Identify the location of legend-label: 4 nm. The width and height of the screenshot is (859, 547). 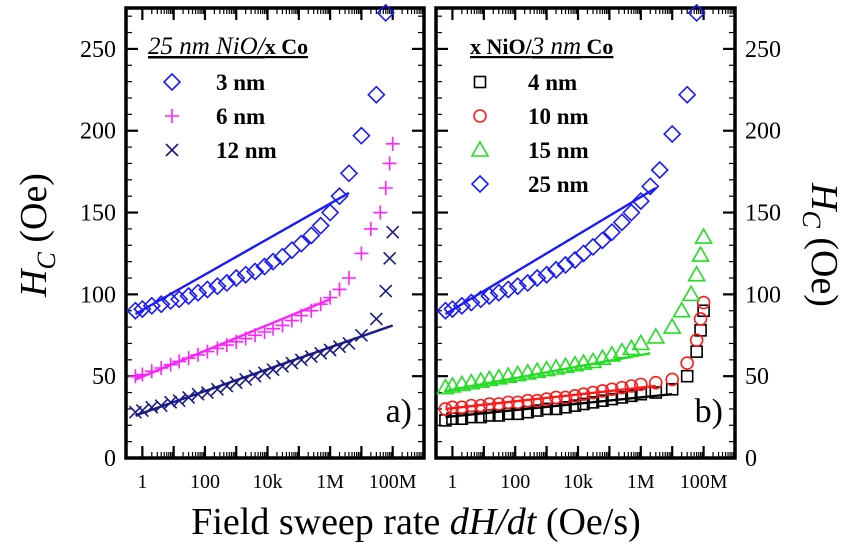
(552, 82).